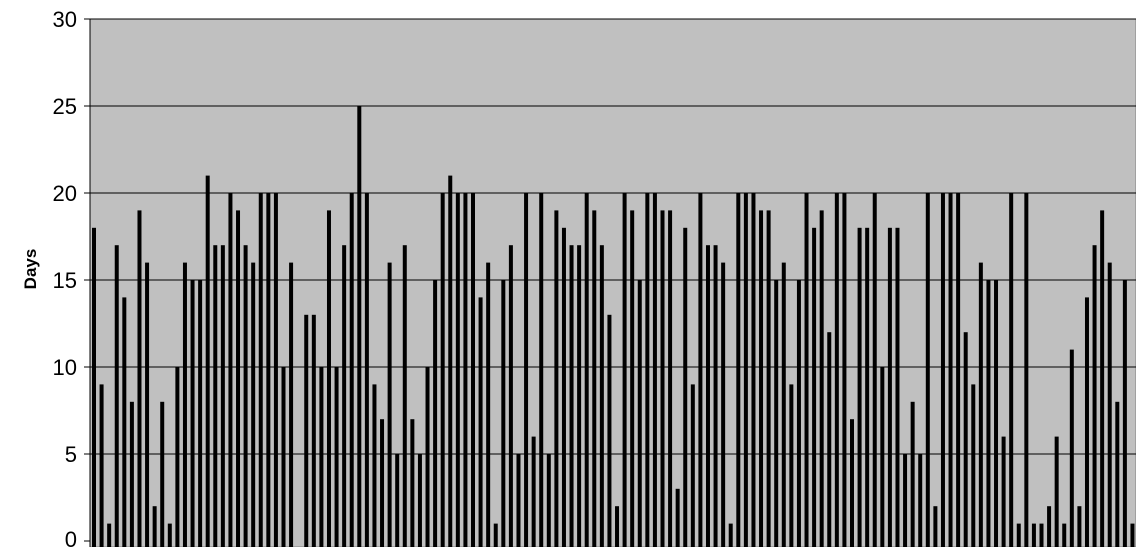 The width and height of the screenshot is (1136, 547). What do you see at coordinates (65, 106) in the screenshot?
I see `y-tick-label: 25` at bounding box center [65, 106].